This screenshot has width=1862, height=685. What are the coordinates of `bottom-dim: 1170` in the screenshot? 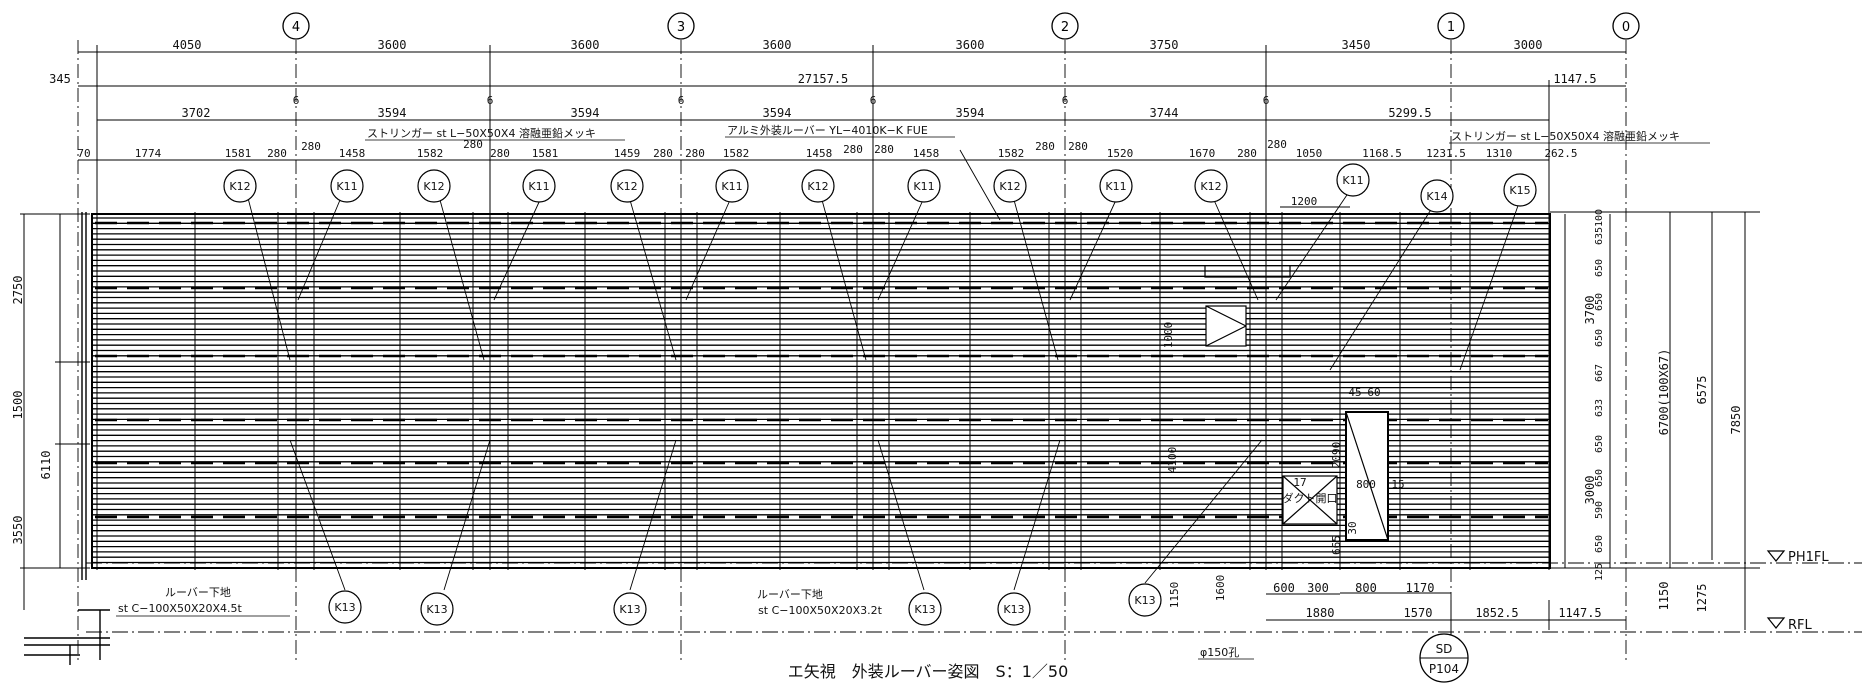 It's located at (1420, 588).